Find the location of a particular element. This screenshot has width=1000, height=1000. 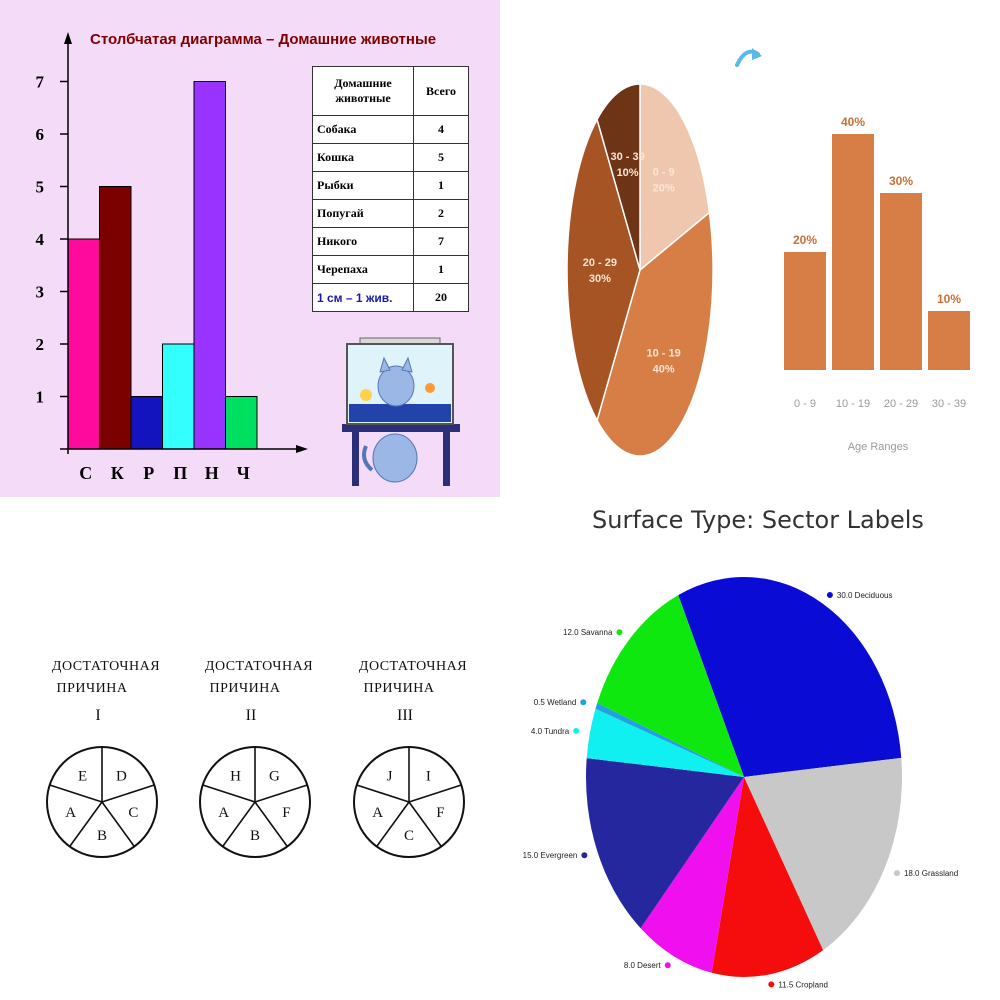

slice-label: 11.5 Cropland is located at coordinates (803, 984).